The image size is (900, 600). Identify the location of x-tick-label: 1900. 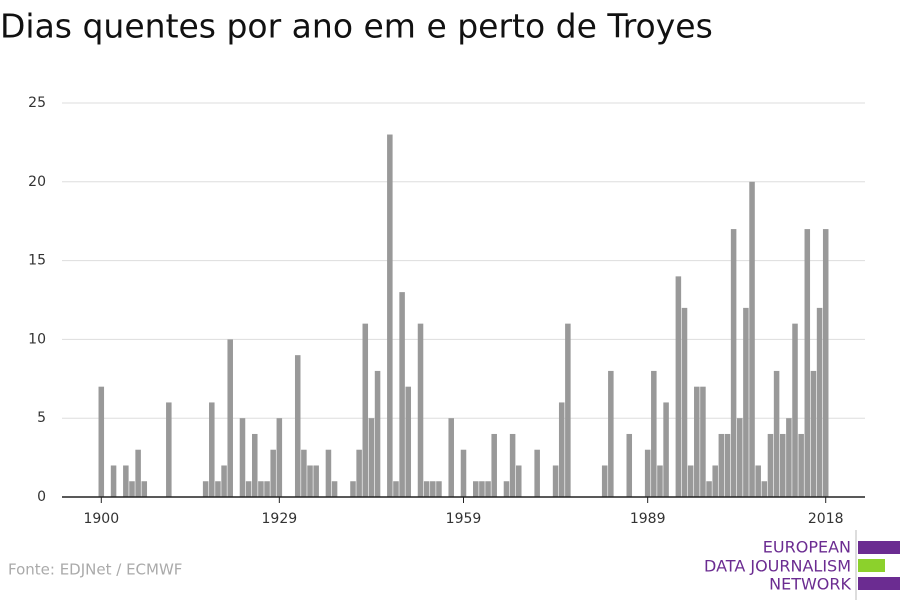
(101, 519).